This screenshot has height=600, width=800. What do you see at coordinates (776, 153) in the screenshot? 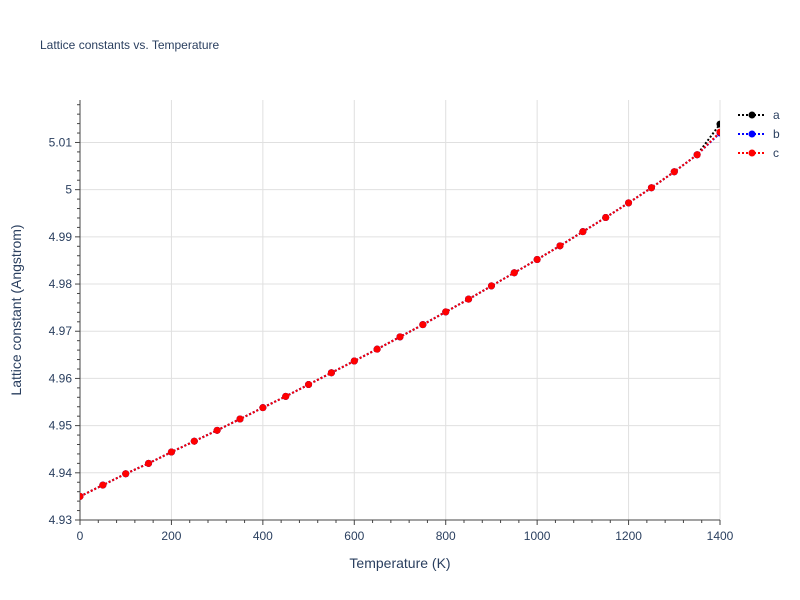
I see `legend-label: c` at bounding box center [776, 153].